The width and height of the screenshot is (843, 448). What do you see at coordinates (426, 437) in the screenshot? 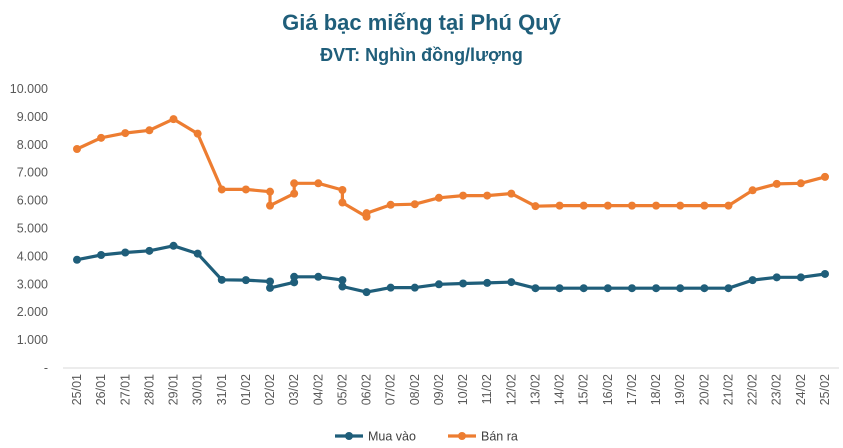
I see `legend: Mua vào Bán ra` at bounding box center [426, 437].